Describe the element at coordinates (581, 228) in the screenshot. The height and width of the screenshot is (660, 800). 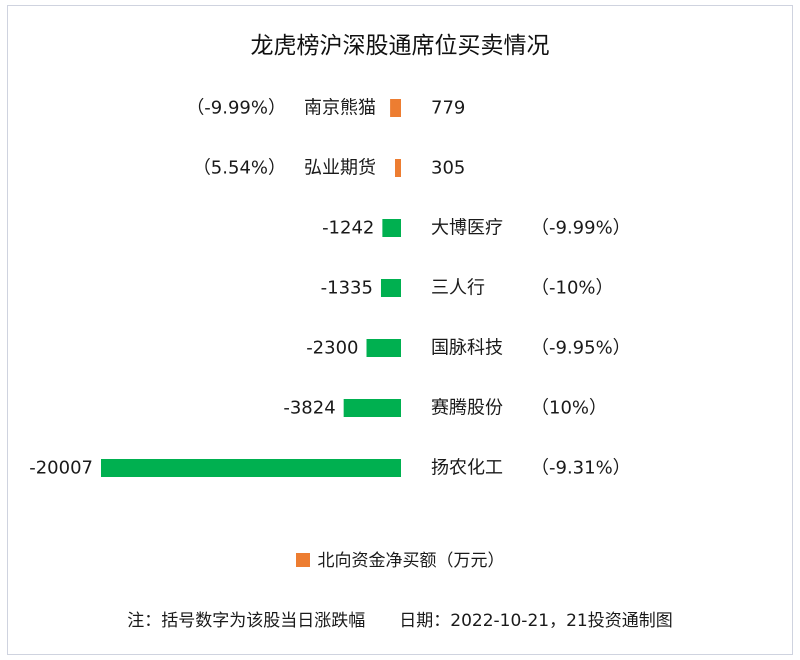
I see `pct-label-2: （-9.99%）` at that location.